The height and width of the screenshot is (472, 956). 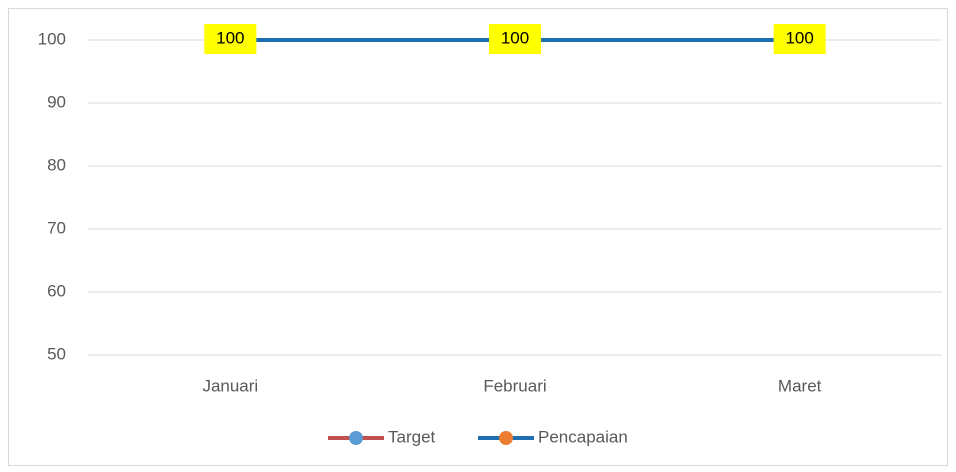 What do you see at coordinates (56, 227) in the screenshot?
I see `y-tick-label: 70` at bounding box center [56, 227].